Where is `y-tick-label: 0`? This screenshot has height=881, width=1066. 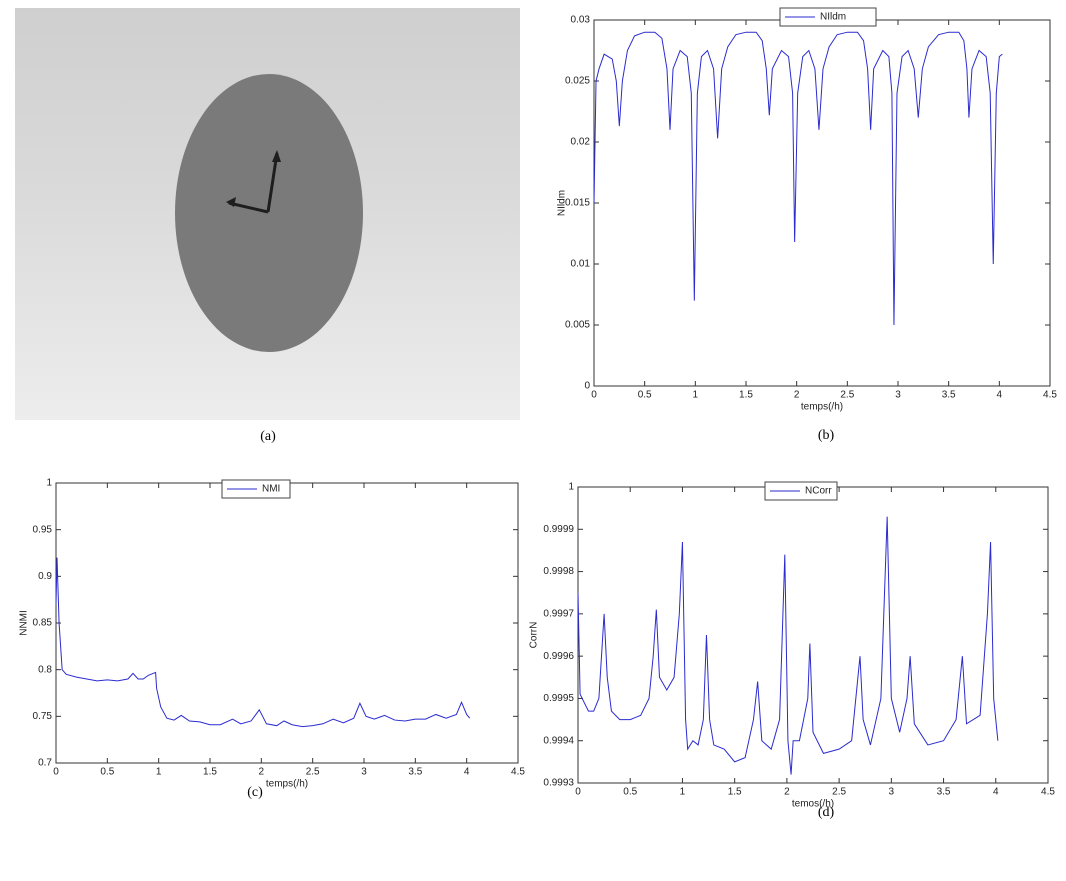 y-tick-label: 0 is located at coordinates (587, 386).